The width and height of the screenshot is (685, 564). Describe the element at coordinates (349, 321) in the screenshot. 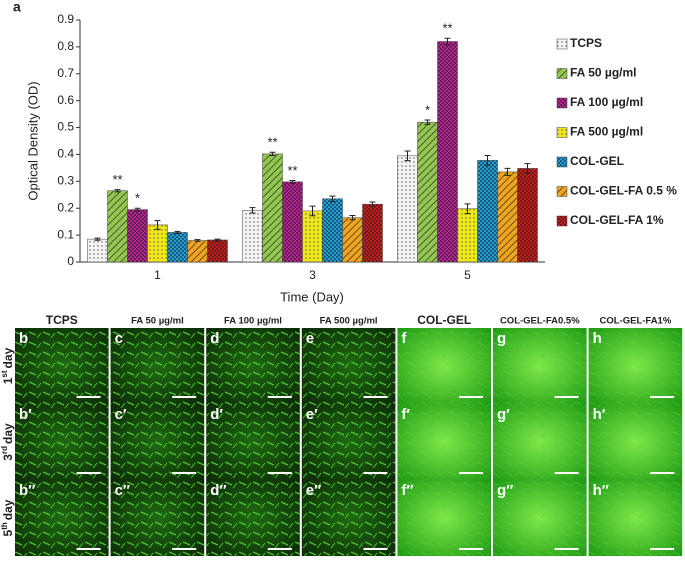

I see `column-header: FA 500 µg/ml` at that location.